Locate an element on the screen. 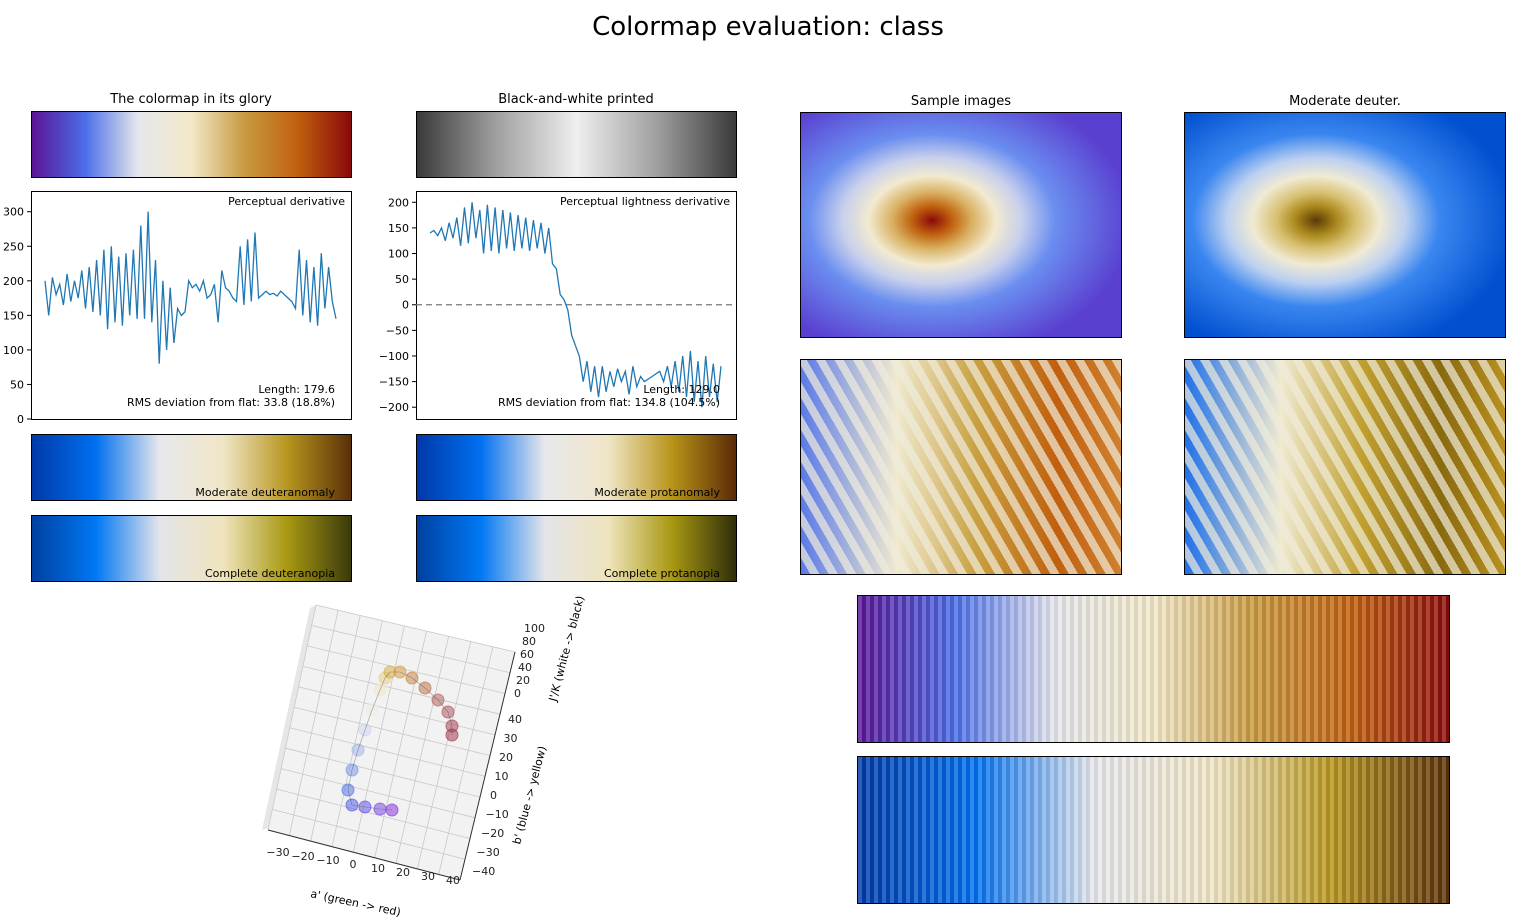 The image size is (1536, 922). j-tick-label: 0 is located at coordinates (517, 693).